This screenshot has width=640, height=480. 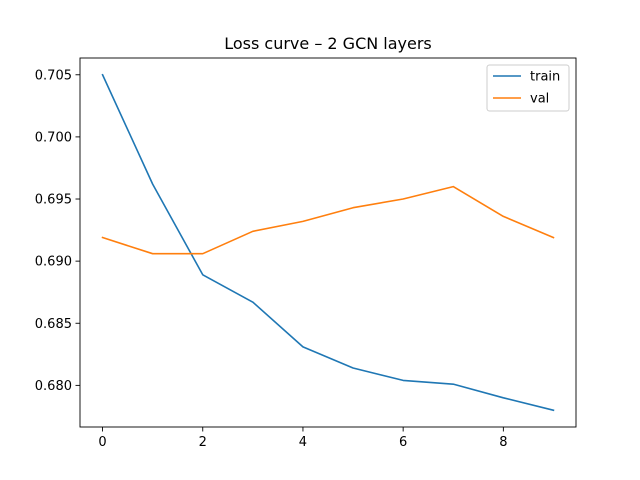 I want to click on y-tick-label: 0.690, so click(x=53, y=262).